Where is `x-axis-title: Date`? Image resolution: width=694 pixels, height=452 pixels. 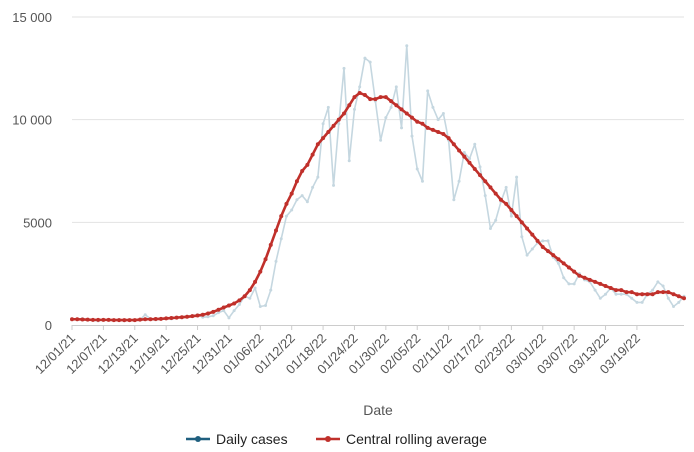 x-axis-title: Date is located at coordinates (378, 410).